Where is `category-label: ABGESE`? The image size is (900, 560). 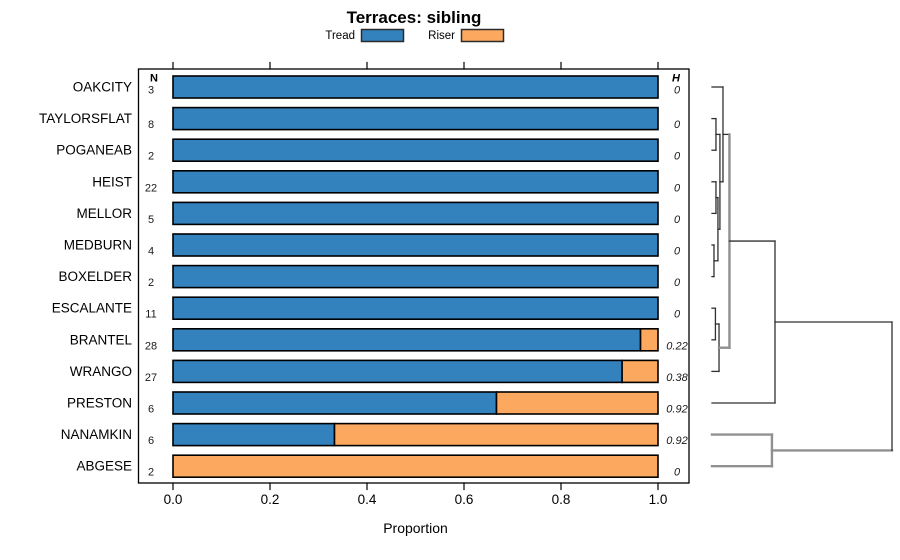 category-label: ABGESE is located at coordinates (104, 466).